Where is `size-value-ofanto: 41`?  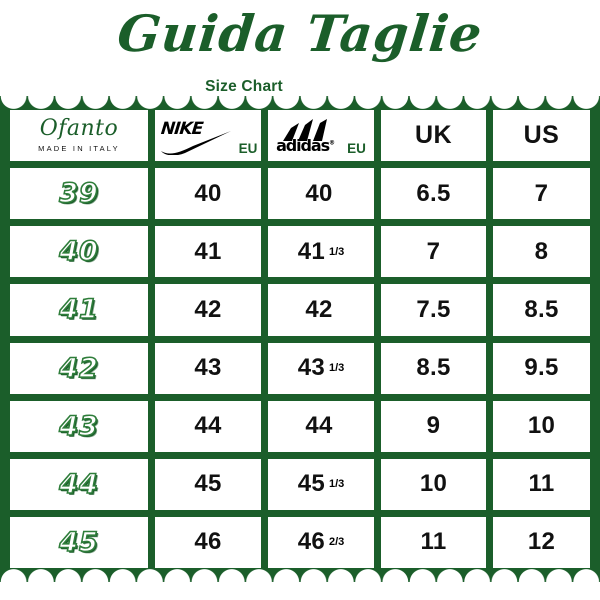 size-value-ofanto: 41 is located at coordinates (78, 310).